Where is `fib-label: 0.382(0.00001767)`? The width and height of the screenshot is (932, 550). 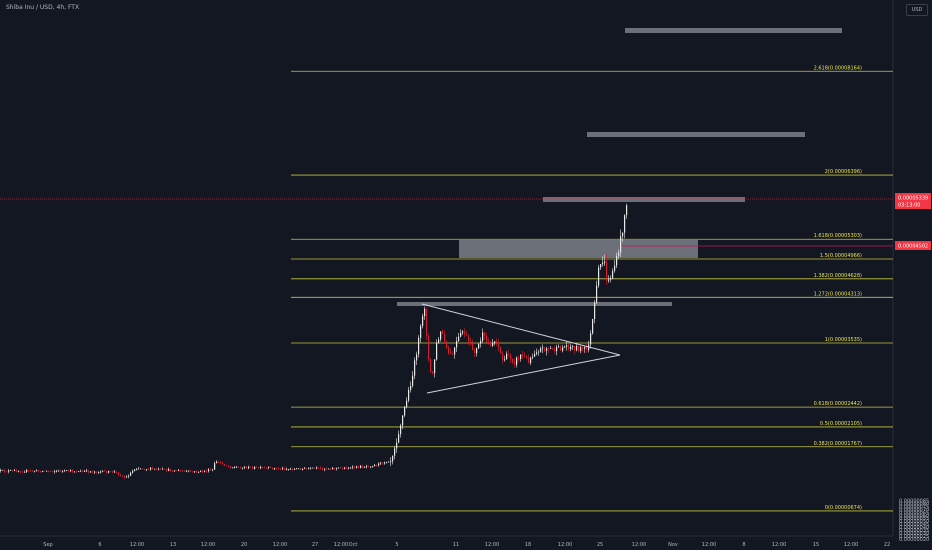
fib-label: 0.382(0.00001767) is located at coordinates (838, 444).